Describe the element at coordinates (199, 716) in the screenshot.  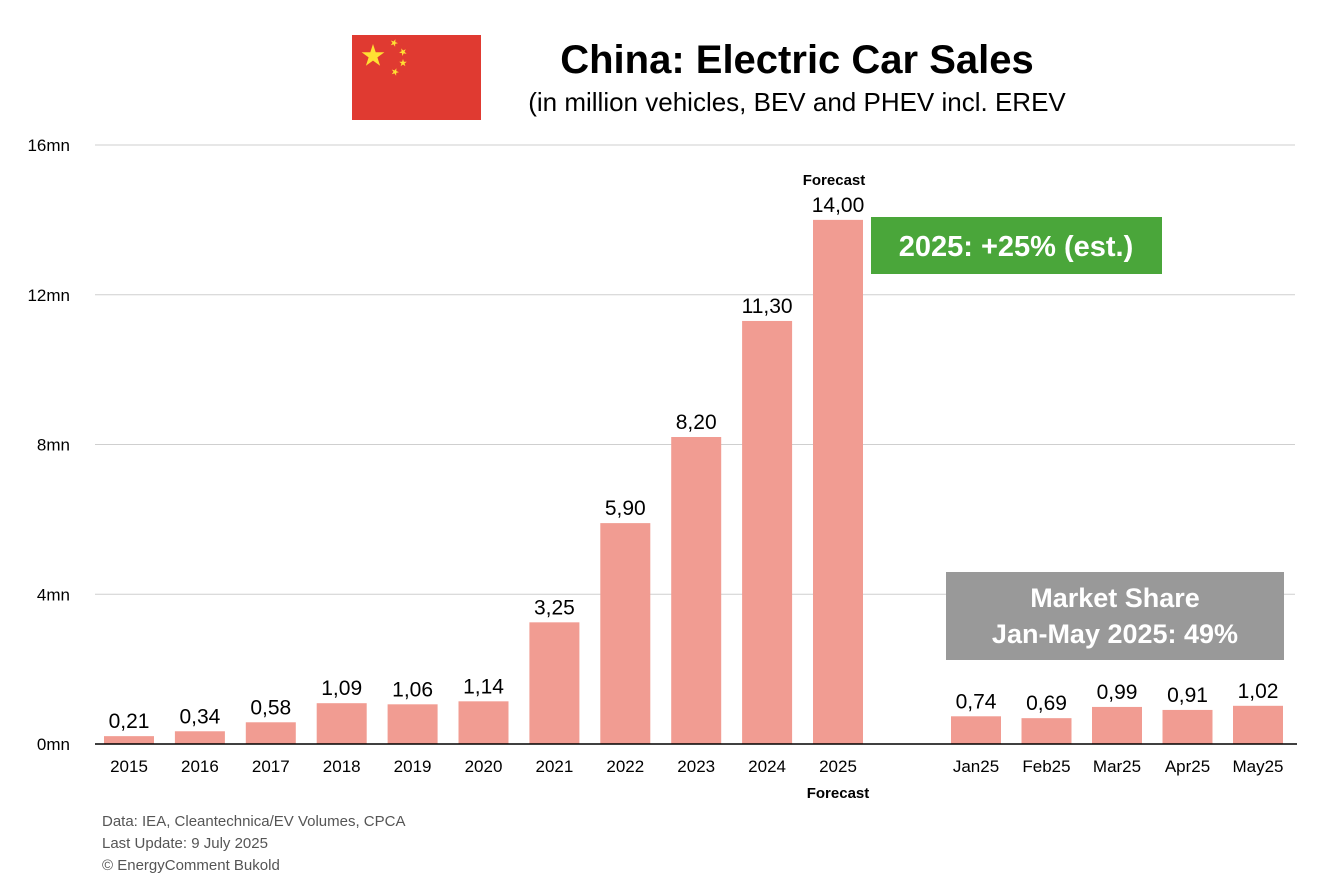
I see `data-label: 0,34` at that location.